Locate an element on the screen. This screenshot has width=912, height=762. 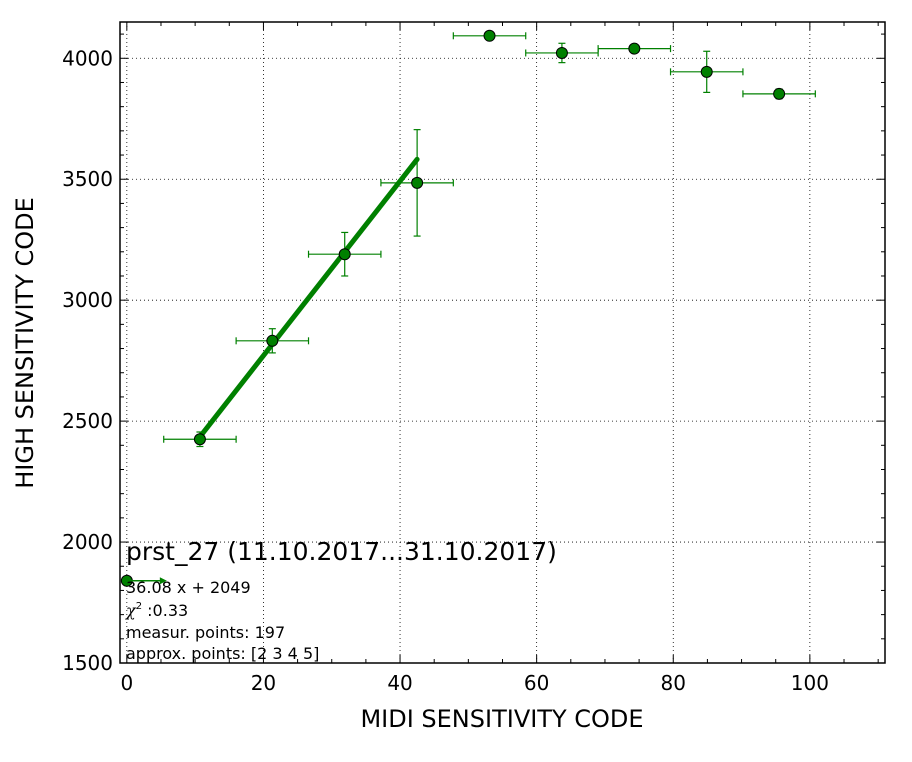
x-tick-label: 40 is located at coordinates (399, 683).